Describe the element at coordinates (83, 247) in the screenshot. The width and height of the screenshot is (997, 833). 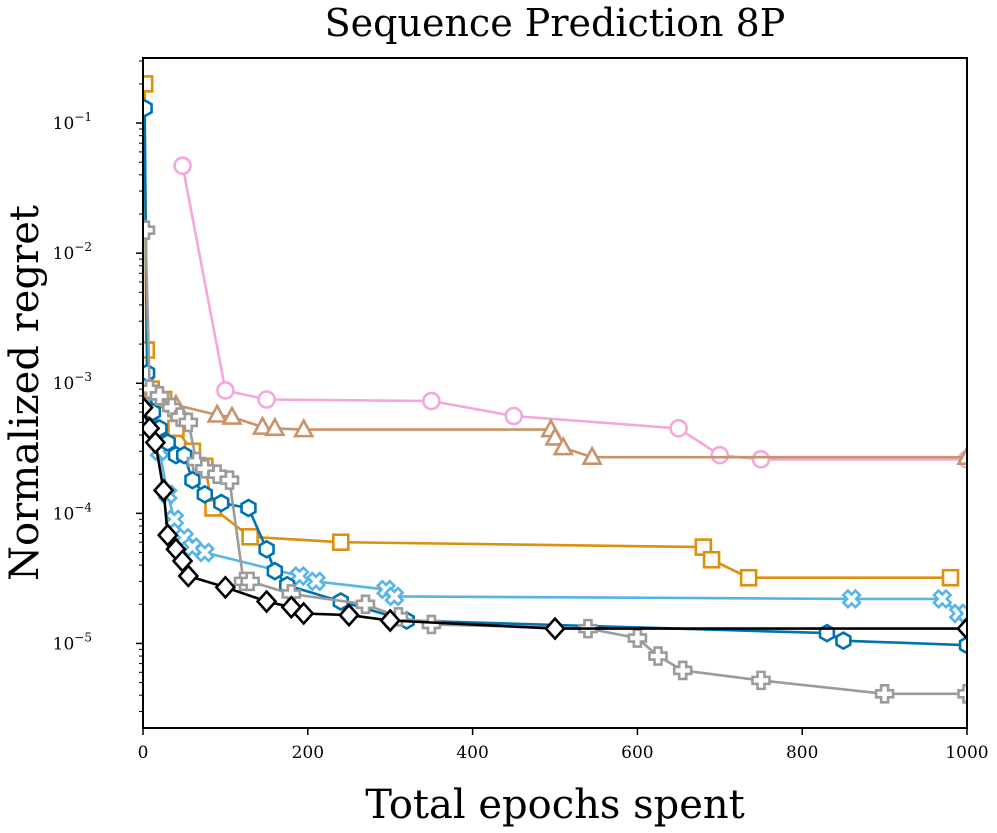
I see `y-tick-exponent: −2` at that location.